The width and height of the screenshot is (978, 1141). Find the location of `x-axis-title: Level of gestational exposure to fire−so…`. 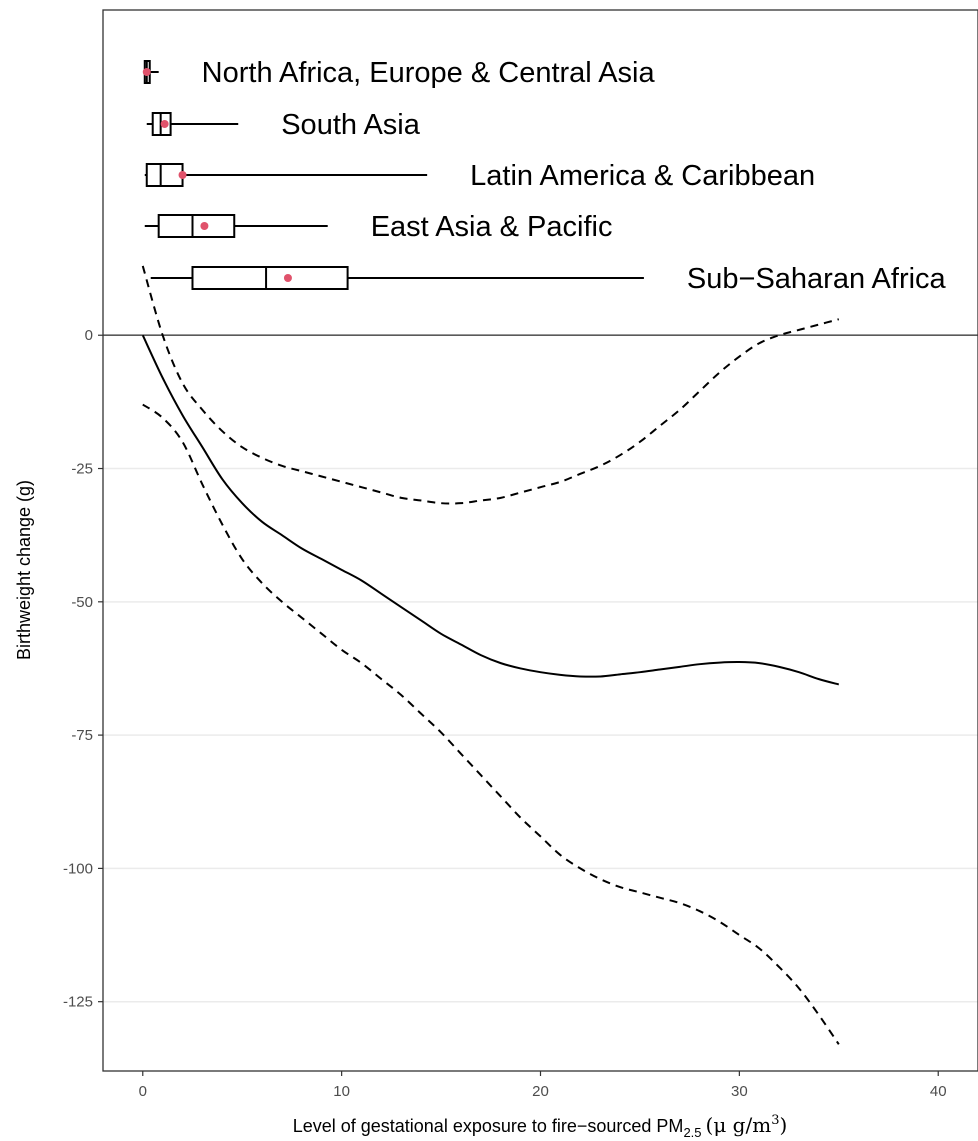

x-axis-title: Level of gestational exposure to fire−so… is located at coordinates (540, 1126).